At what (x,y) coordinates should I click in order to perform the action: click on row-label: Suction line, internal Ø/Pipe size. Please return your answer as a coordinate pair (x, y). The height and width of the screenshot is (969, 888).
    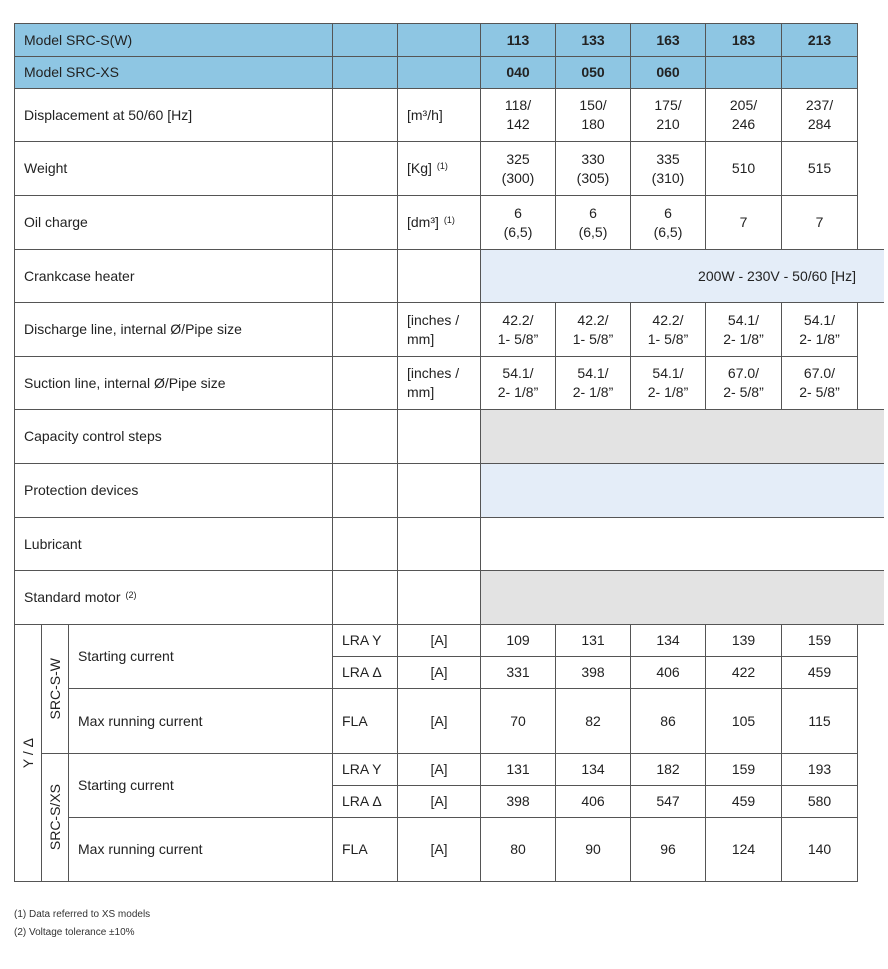
    Looking at the image, I should click on (173, 383).